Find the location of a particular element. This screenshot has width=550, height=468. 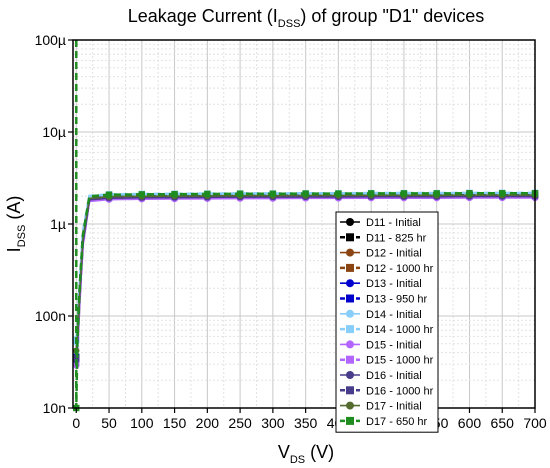

legend-label: D13 - 950 hr is located at coordinates (396, 300).